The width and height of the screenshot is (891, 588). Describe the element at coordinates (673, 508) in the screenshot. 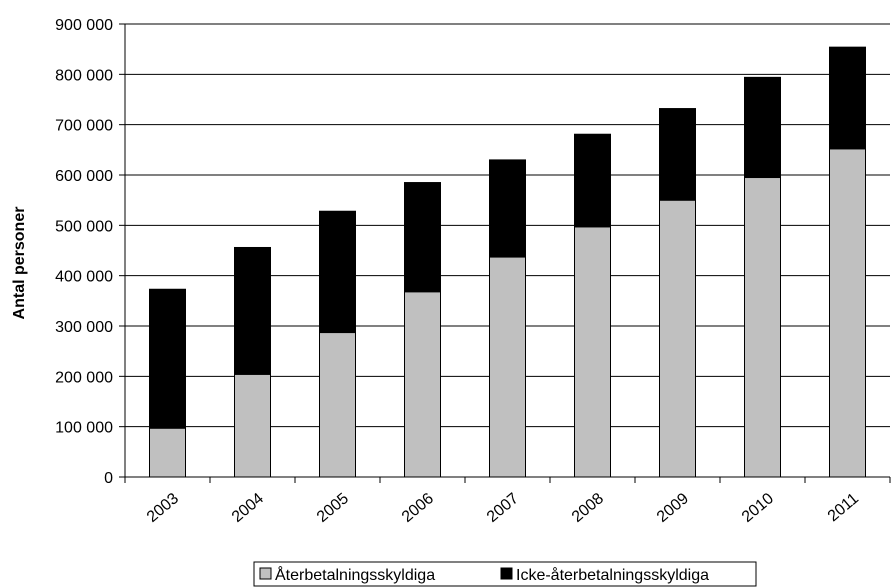

I see `x-tick-label: 2009` at that location.